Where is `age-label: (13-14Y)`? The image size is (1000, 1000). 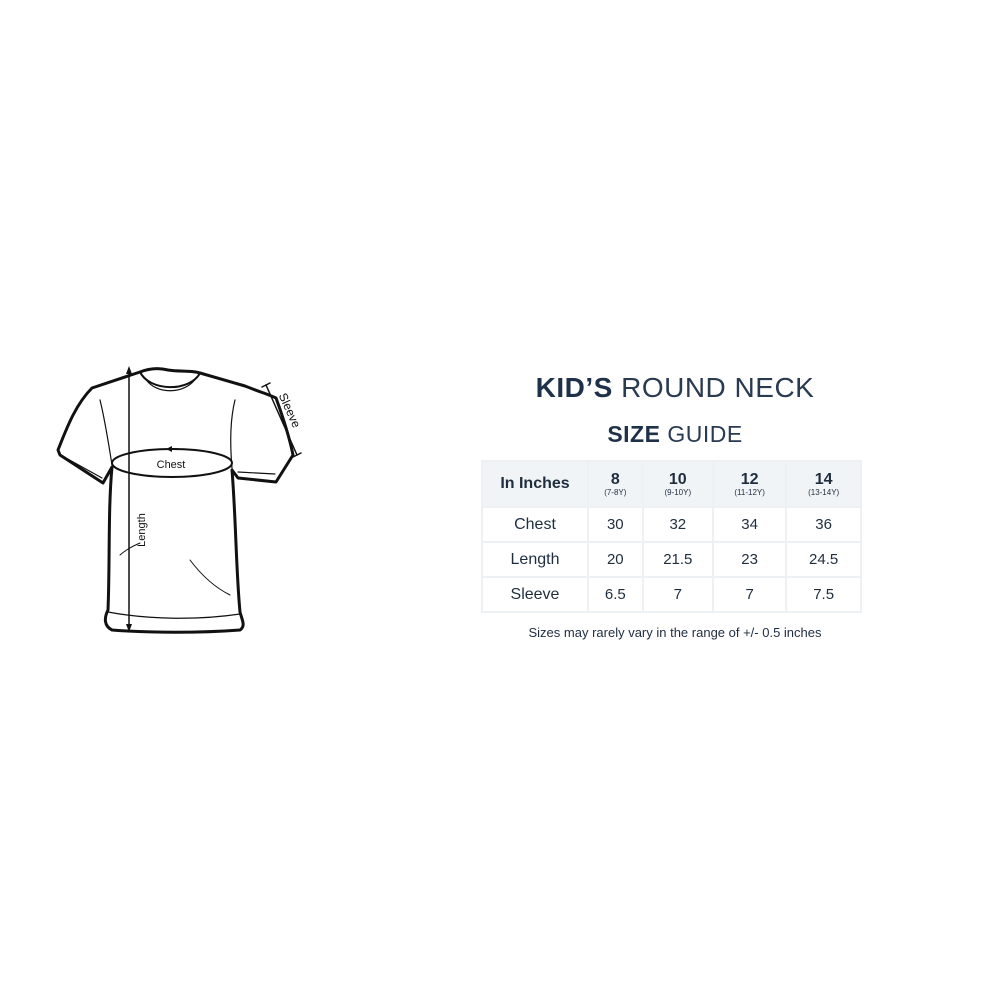
age-label: (13-14Y) is located at coordinates (824, 492).